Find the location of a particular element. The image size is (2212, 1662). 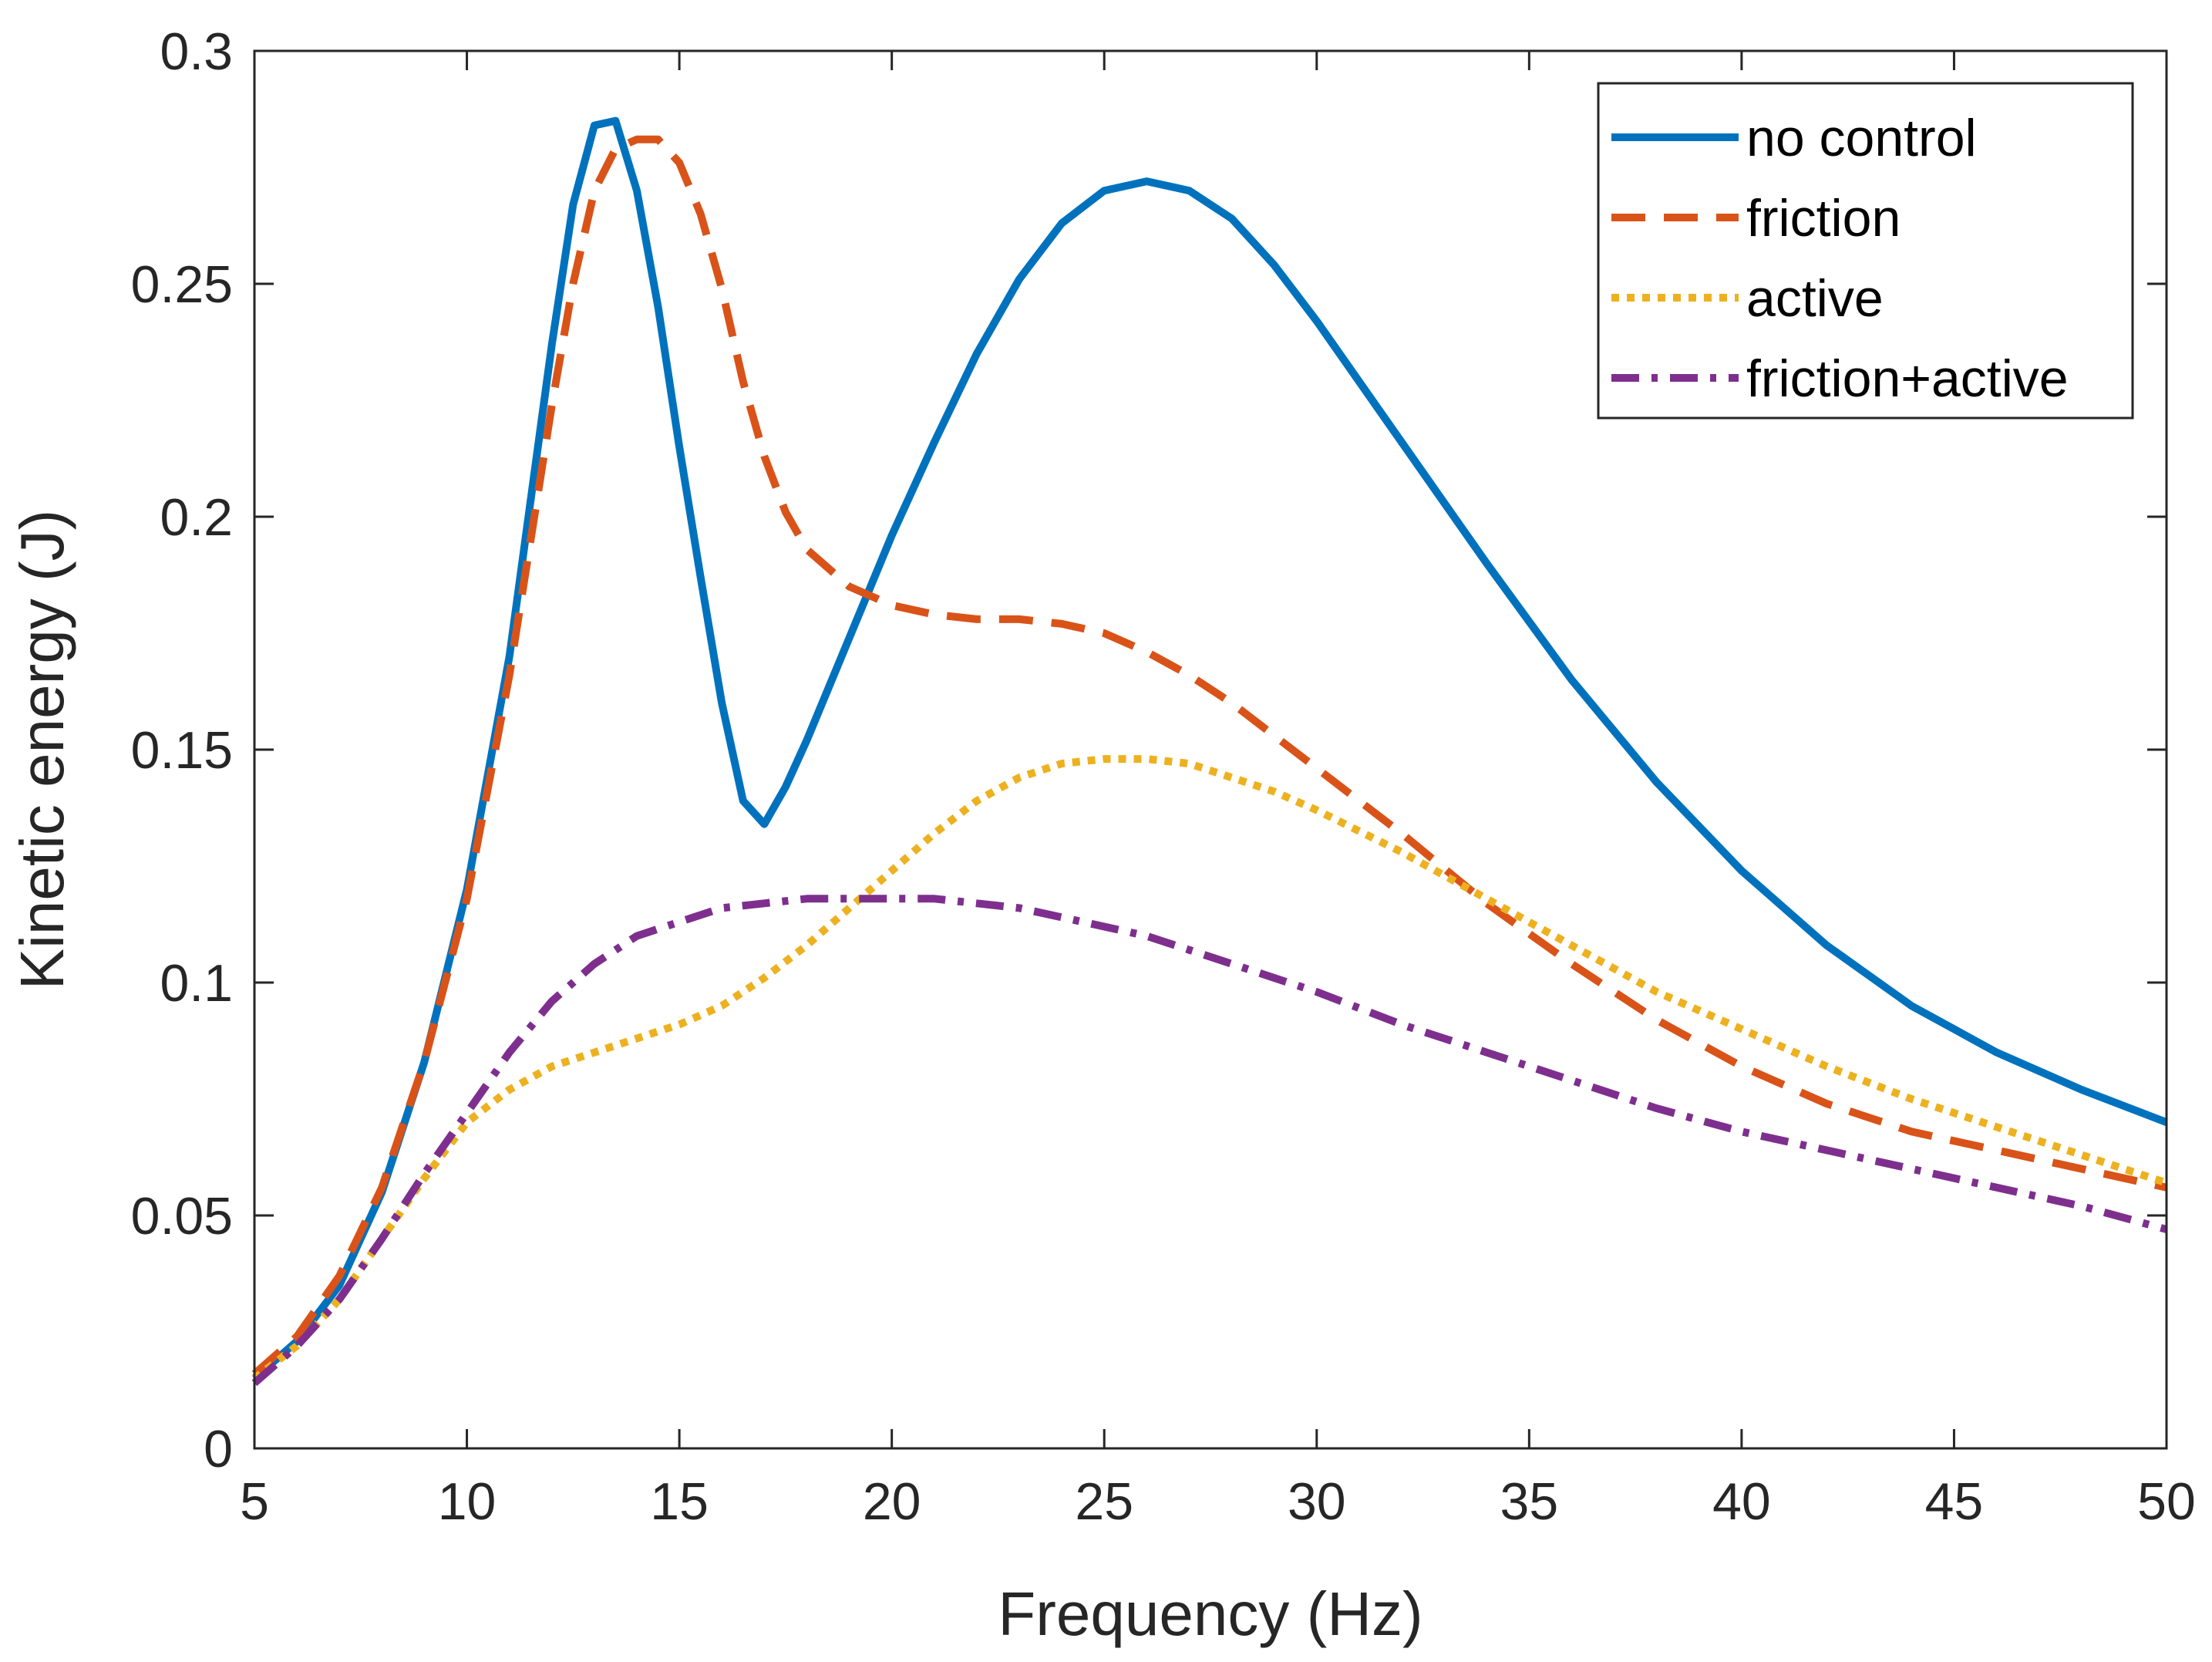

x-tick-label: 15 is located at coordinates (679, 1501).